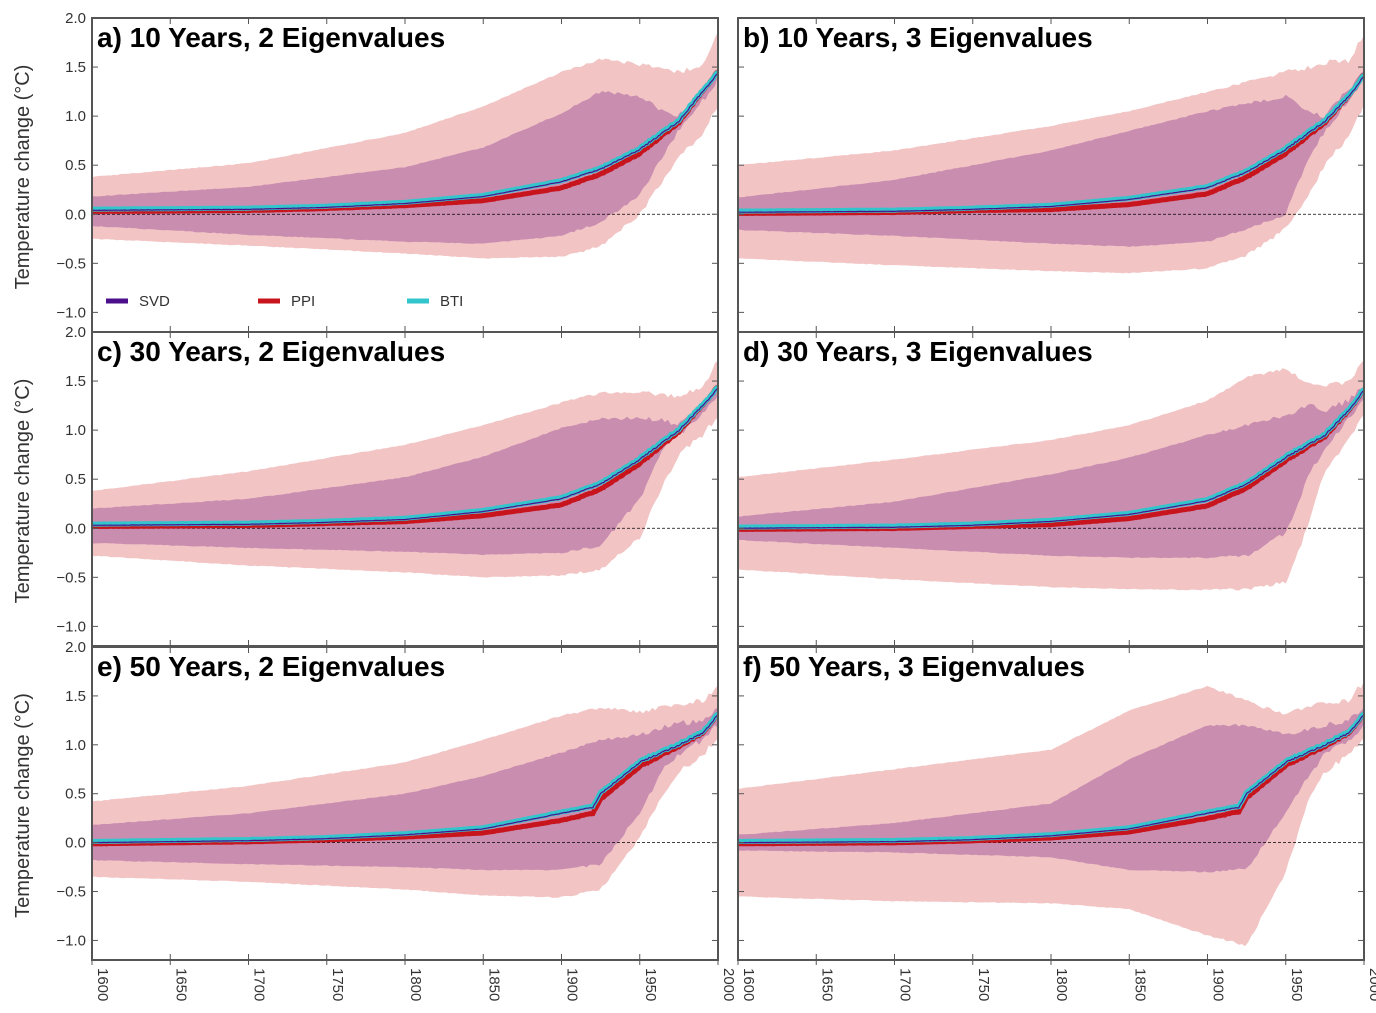 This screenshot has height=1013, width=1376. What do you see at coordinates (914, 666) in the screenshot?
I see `panel-title: f) 50 Years, 3 Eigenvalues` at bounding box center [914, 666].